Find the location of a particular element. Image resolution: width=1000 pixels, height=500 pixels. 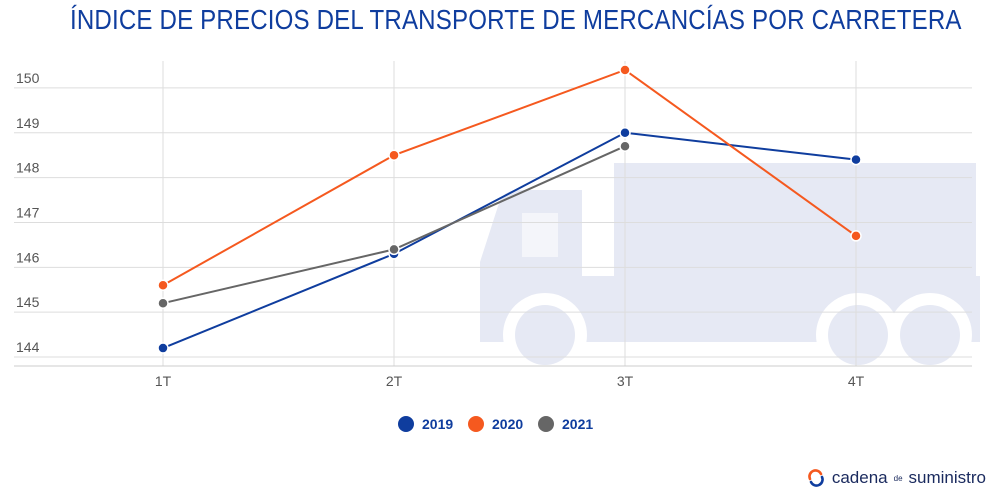

x-tick-label: 1T is located at coordinates (163, 381).